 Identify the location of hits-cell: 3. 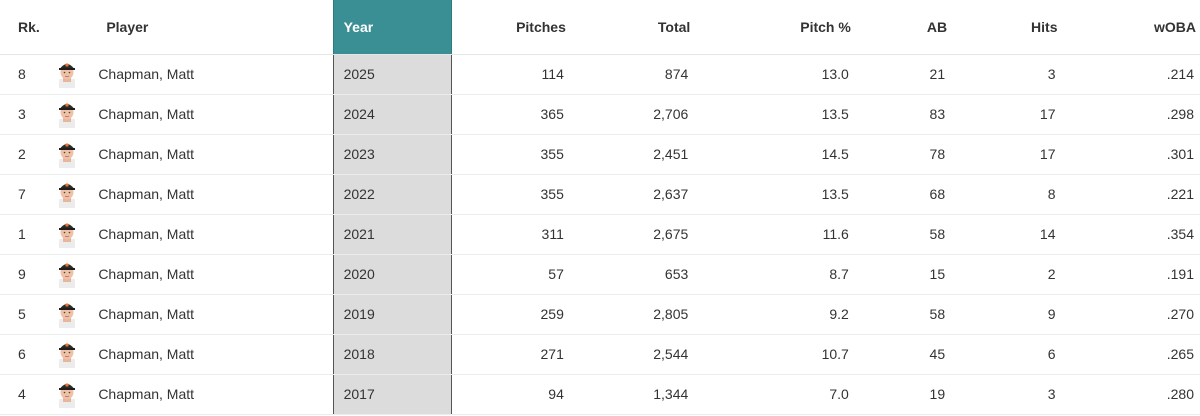
(1006, 394).